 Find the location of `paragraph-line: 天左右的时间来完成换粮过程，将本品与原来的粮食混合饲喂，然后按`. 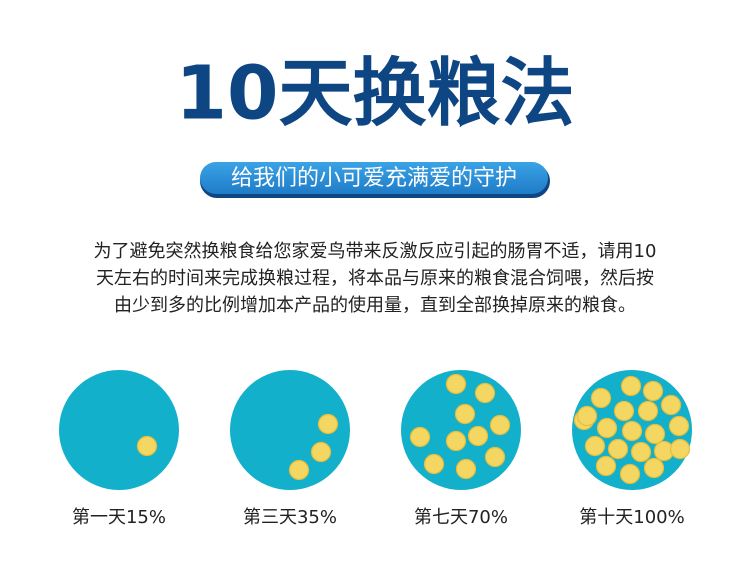

paragraph-line: 天左右的时间来完成换粮过程，将本品与原来的粮食混合饲喂，然后按 is located at coordinates (375, 278).